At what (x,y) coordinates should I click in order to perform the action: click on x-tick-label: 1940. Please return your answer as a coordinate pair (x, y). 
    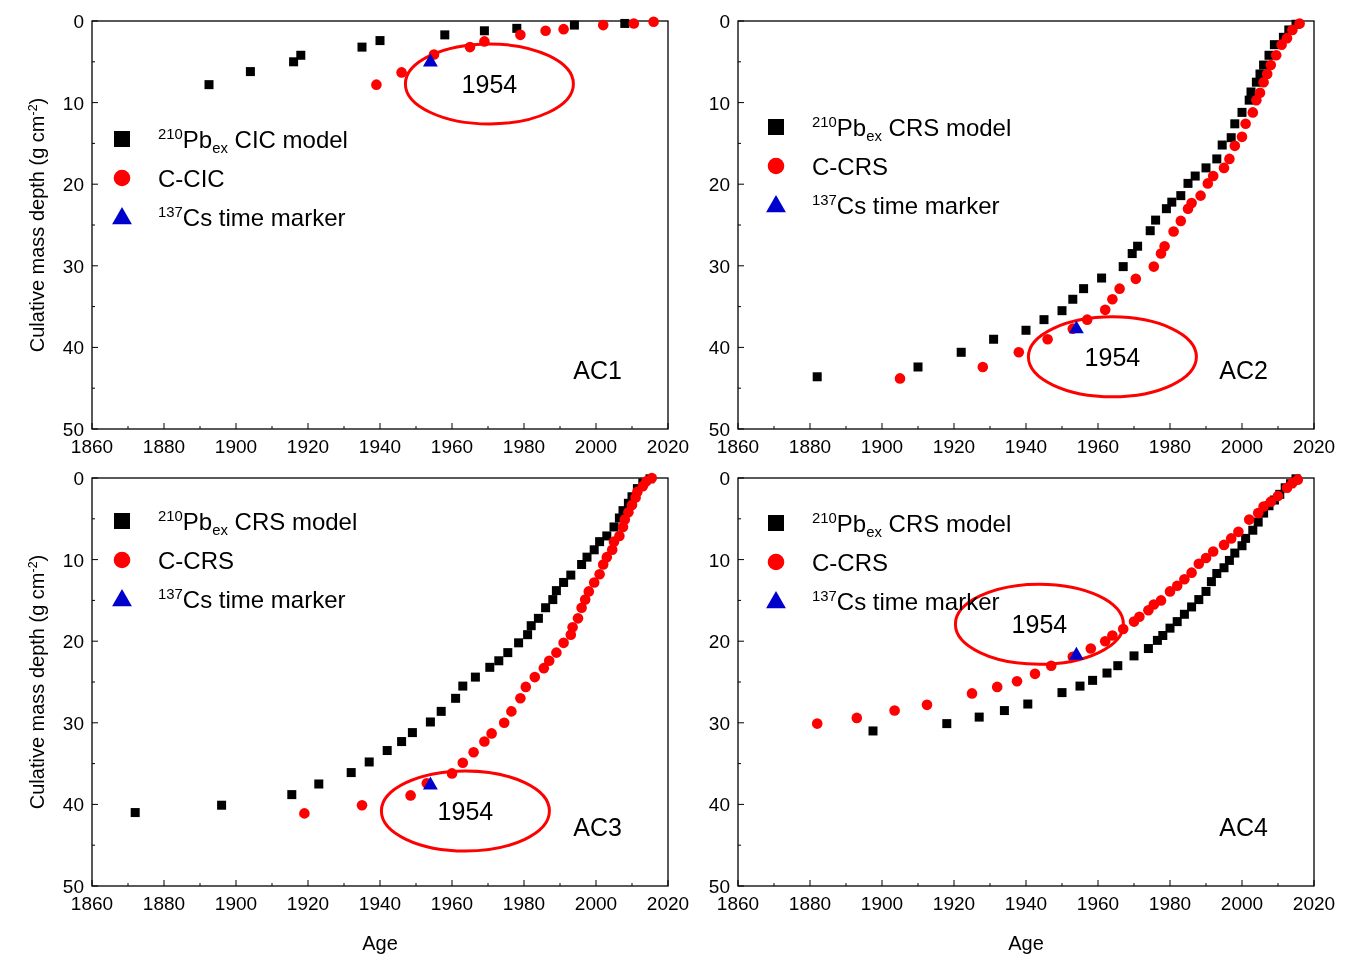
    Looking at the image, I should click on (380, 903).